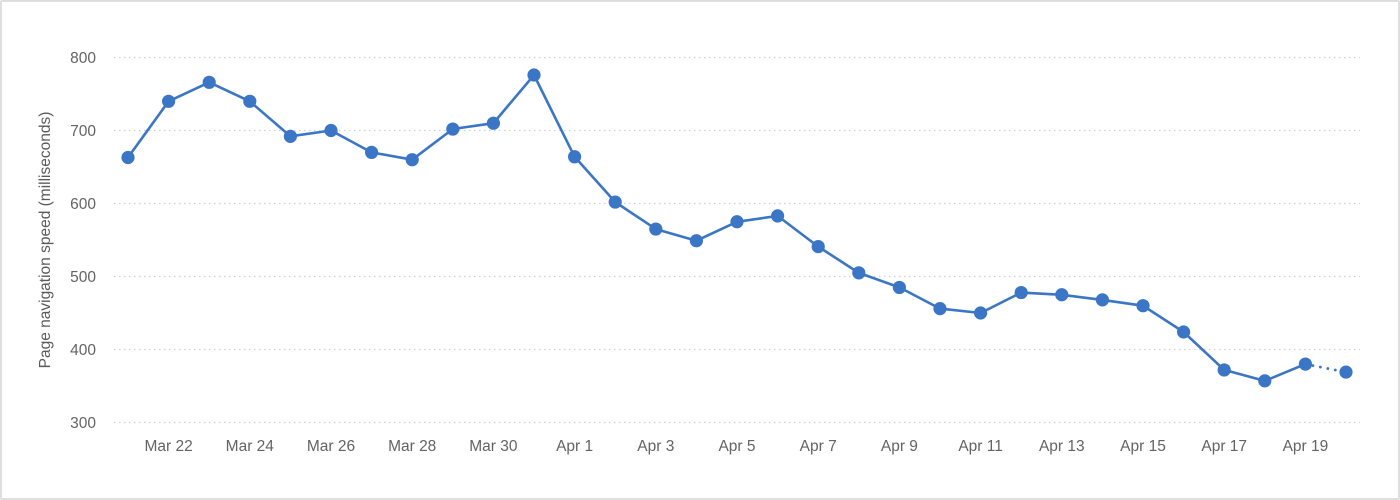  Describe the element at coordinates (493, 446) in the screenshot. I see `x-tick-label: Mar 30` at that location.